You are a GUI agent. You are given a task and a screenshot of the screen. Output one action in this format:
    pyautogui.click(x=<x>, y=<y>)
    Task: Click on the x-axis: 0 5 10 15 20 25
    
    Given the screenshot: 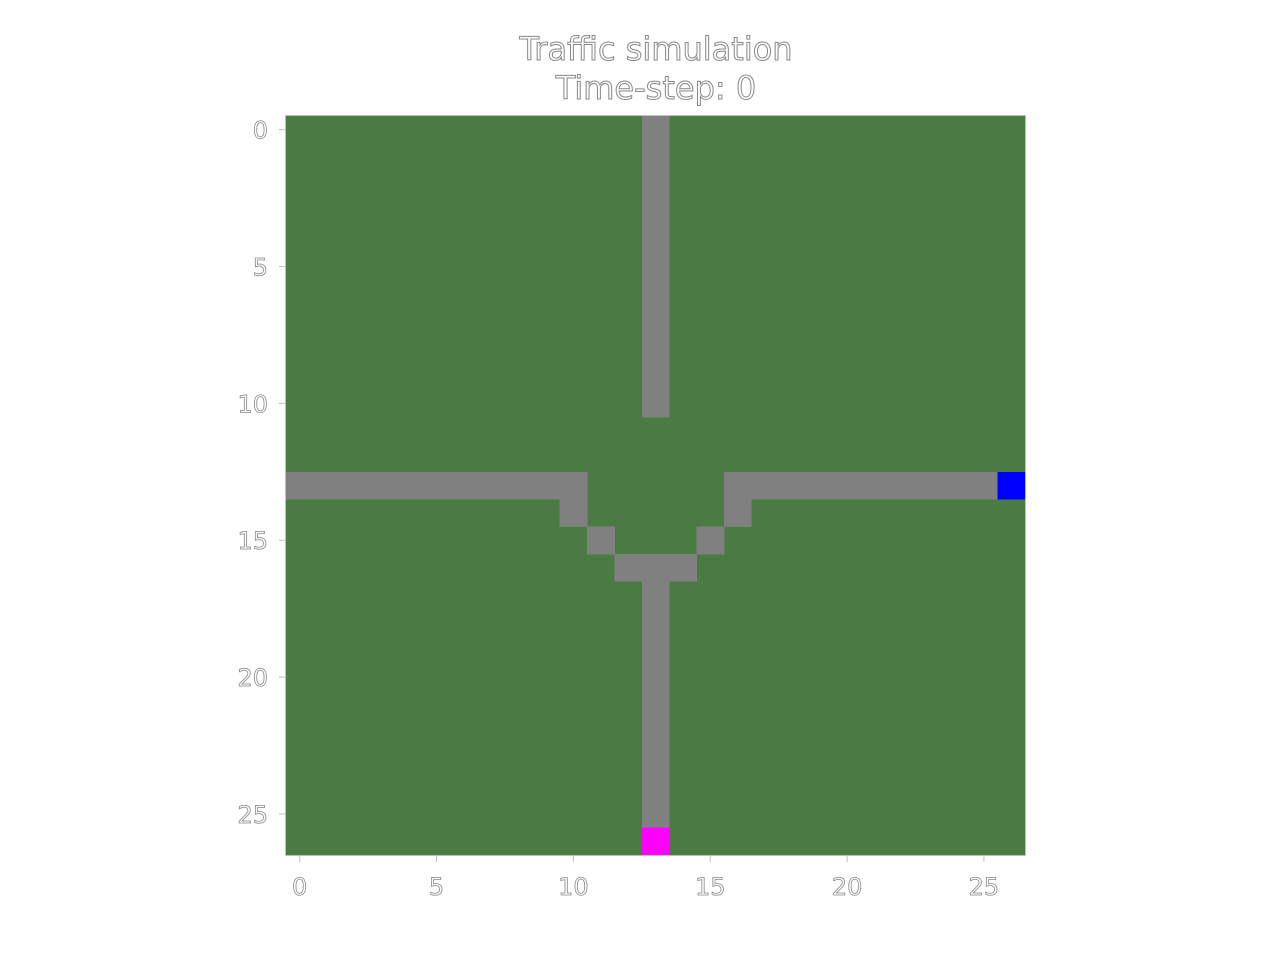 What is the action you would take?
    pyautogui.click(x=646, y=878)
    